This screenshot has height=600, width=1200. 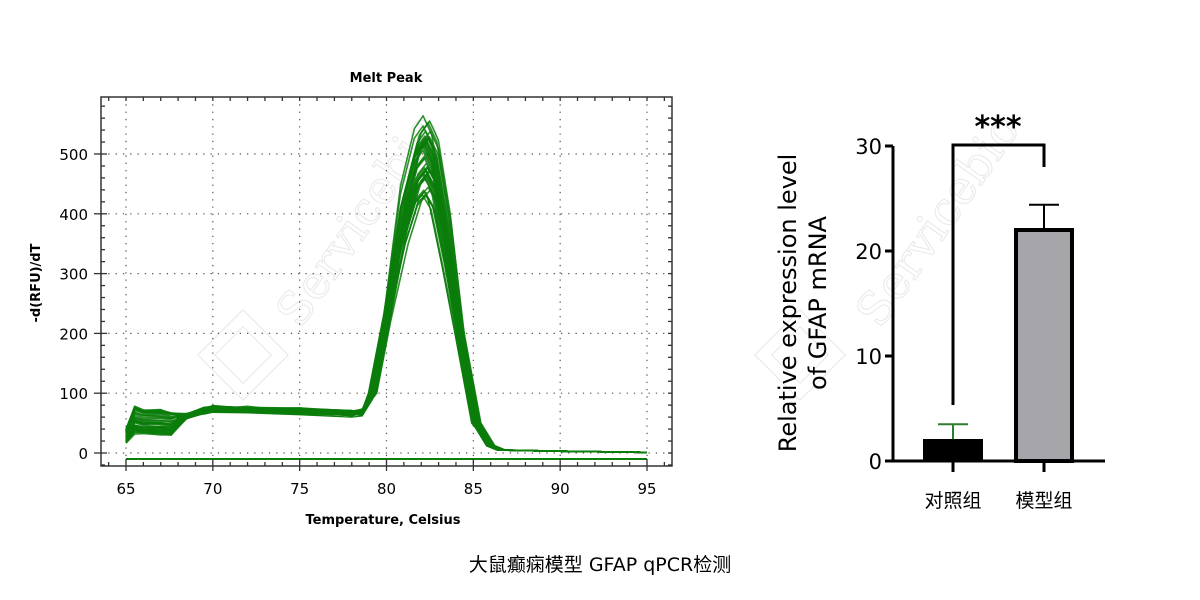 What do you see at coordinates (997, 127) in the screenshot?
I see `significance-stars: ***` at bounding box center [997, 127].